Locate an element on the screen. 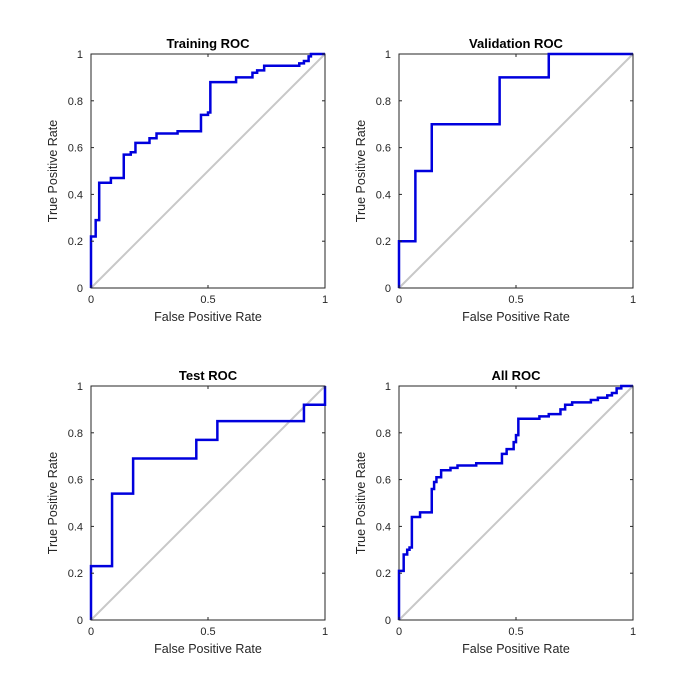 The height and width of the screenshot is (700, 700). chart-title: Test ROC is located at coordinates (208, 375).